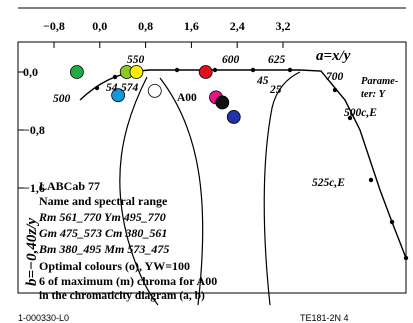 This screenshot has width=413, height=323. Describe the element at coordinates (128, 281) in the screenshot. I see `info-line6: 6 of maximum (m) chroma for A00` at that location.